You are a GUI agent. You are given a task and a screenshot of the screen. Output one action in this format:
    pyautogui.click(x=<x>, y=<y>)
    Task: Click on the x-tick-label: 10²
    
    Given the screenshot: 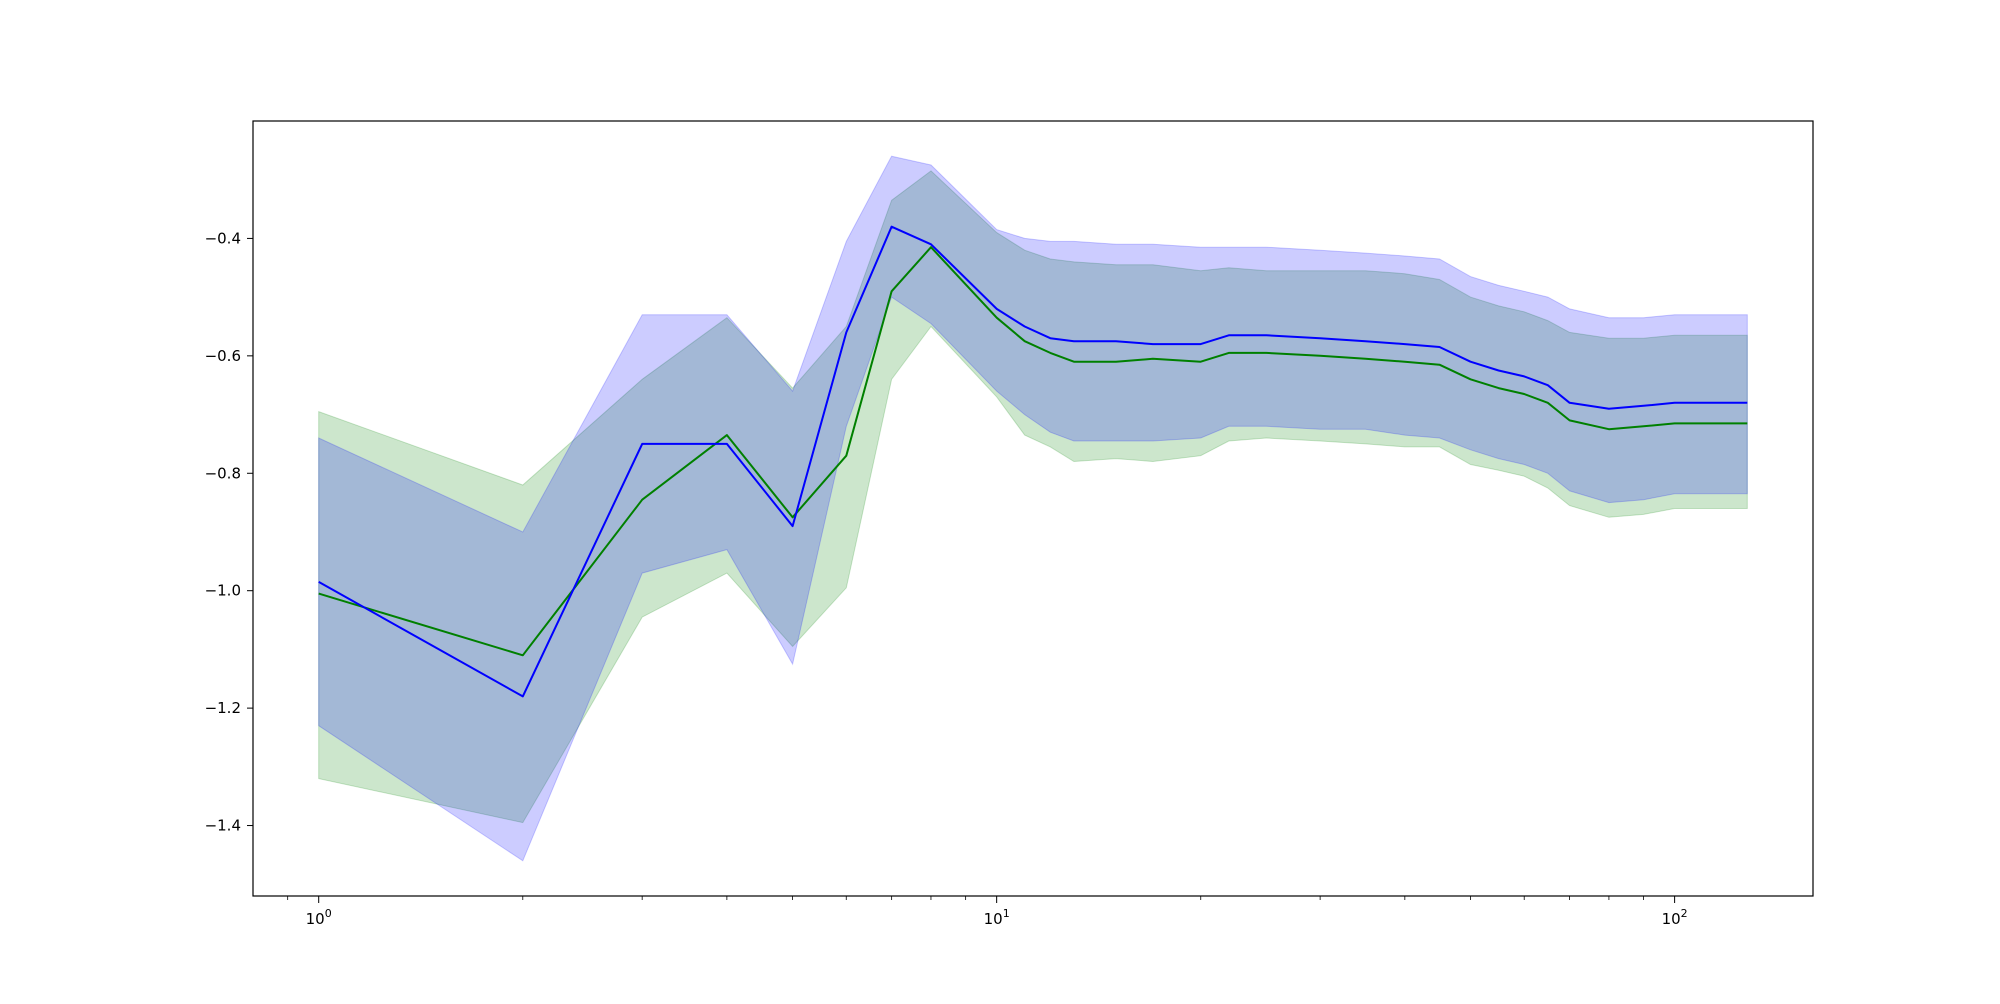 What is the action you would take?
    pyautogui.click(x=1675, y=917)
    